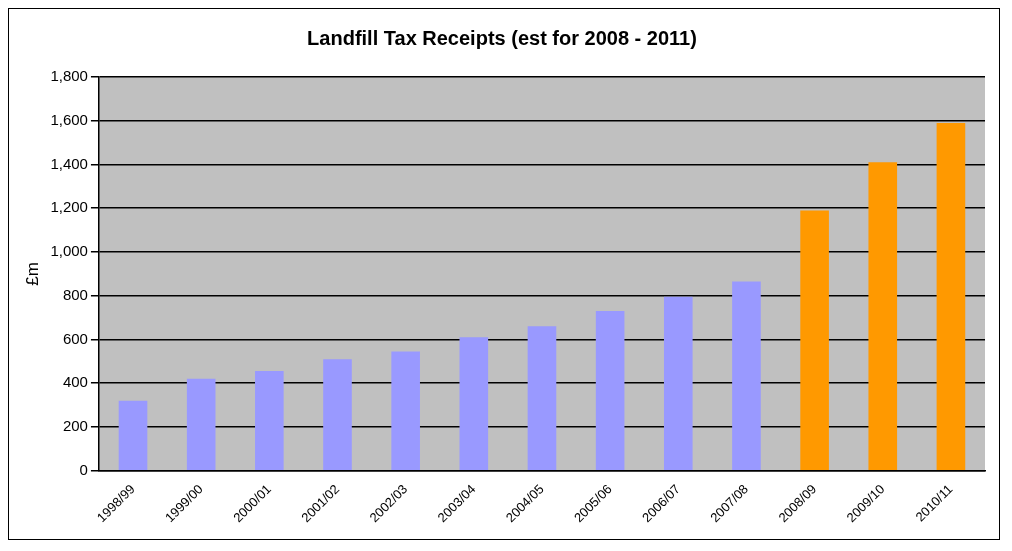  Describe the element at coordinates (75, 382) in the screenshot. I see `y-tick-label: 400` at that location.